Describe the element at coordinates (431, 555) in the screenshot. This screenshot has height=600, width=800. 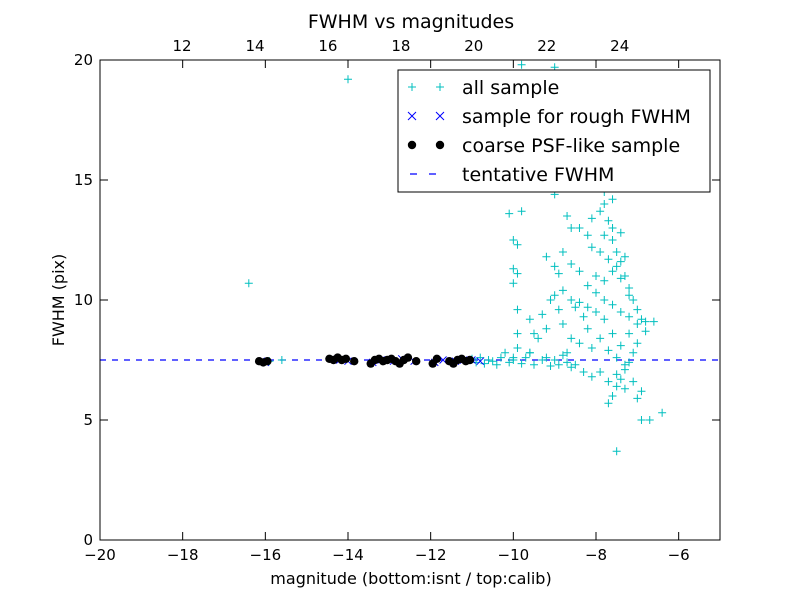
I see `x-tick-label: −12` at that location.